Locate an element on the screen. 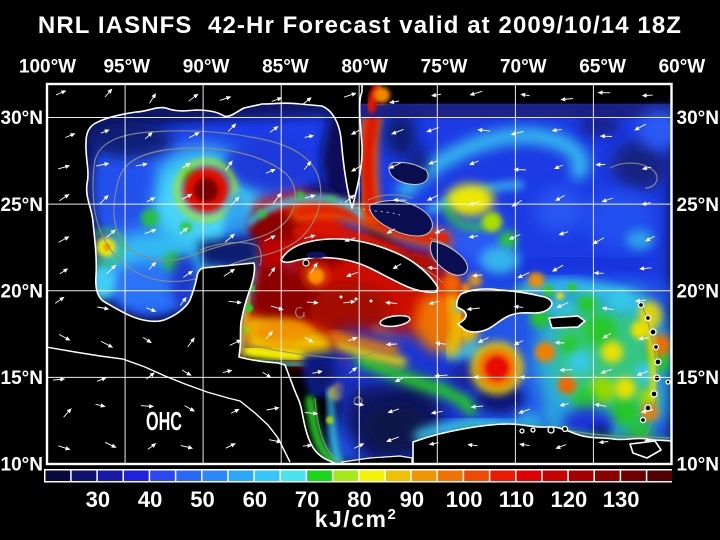  svg-text: 100°W is located at coordinates (47, 67).